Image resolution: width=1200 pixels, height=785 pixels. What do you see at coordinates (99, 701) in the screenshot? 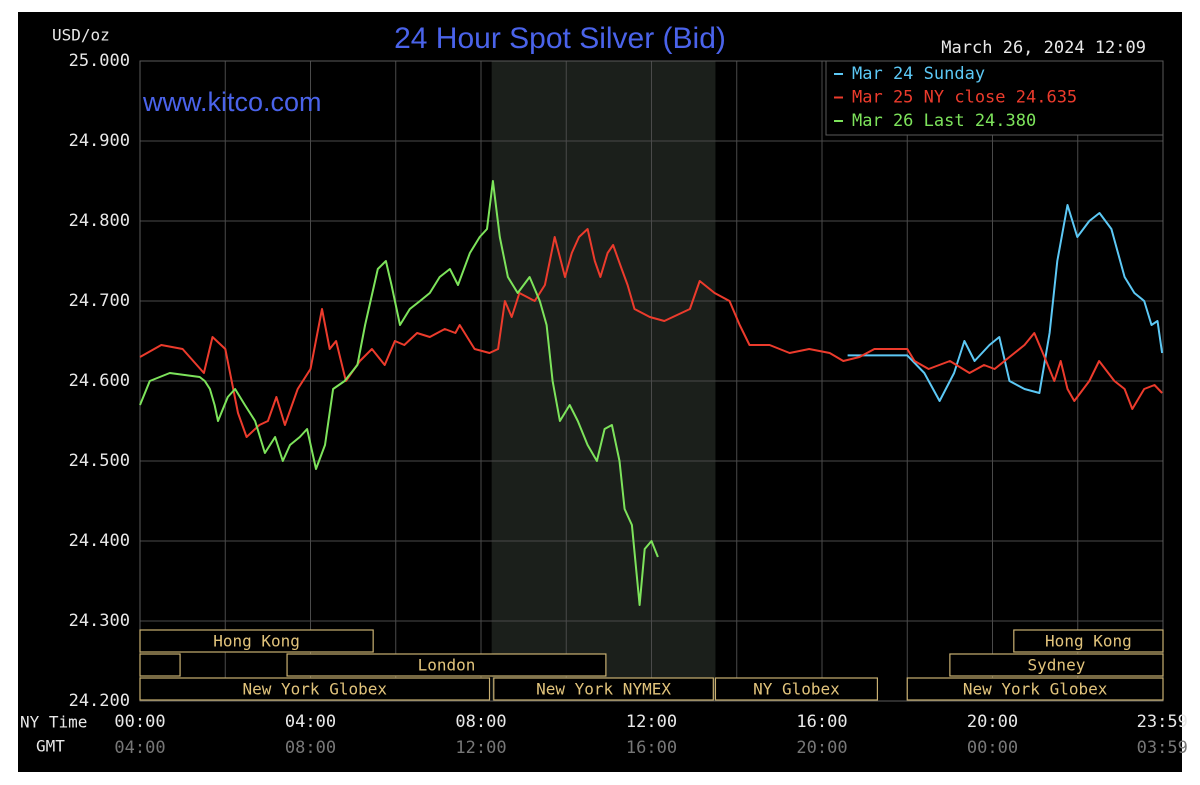
I see `y-tick-label: 24.200` at bounding box center [99, 701].